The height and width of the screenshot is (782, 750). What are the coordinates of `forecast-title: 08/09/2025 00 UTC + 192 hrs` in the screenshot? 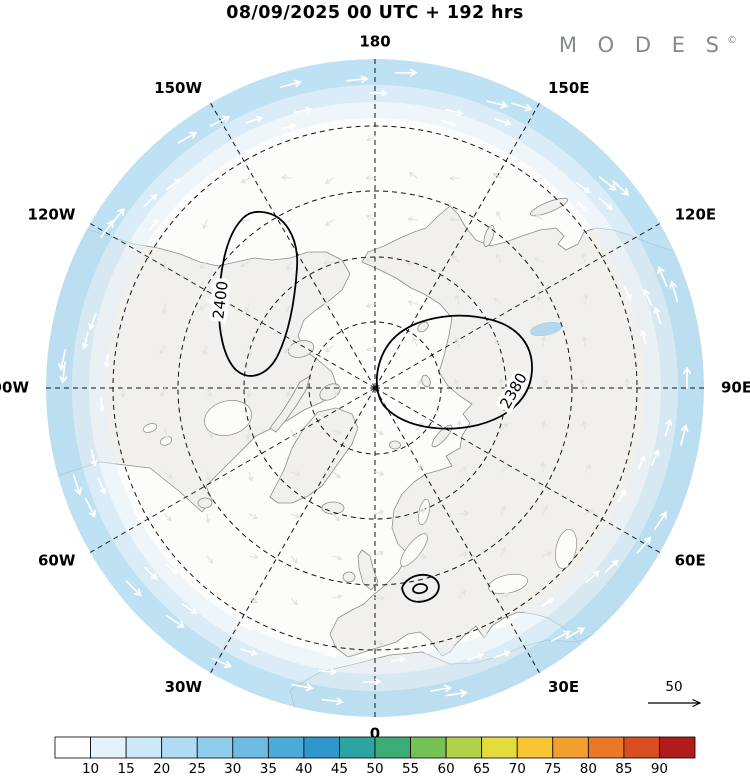 It's located at (375, 13).